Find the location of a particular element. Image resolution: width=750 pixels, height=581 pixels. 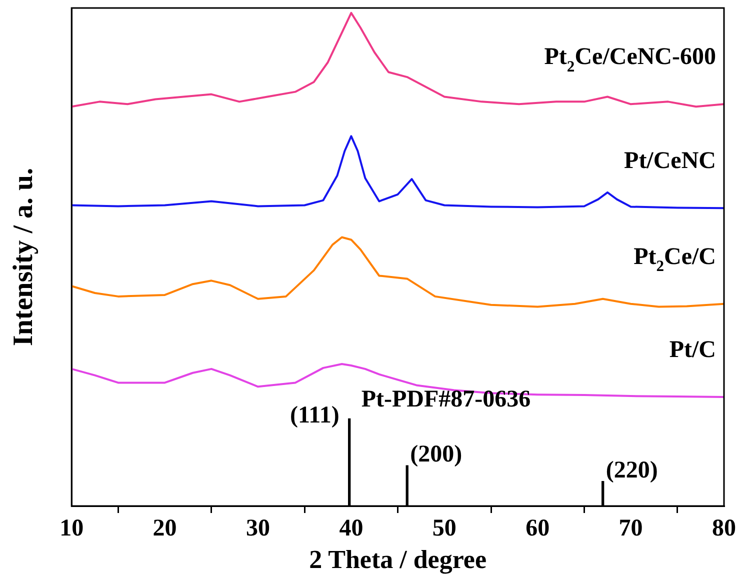

x-tick-label: 10 is located at coordinates (72, 529).